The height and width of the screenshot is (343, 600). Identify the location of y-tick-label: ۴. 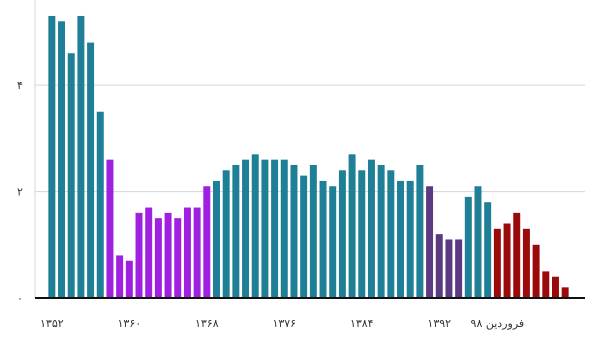
(20, 85).